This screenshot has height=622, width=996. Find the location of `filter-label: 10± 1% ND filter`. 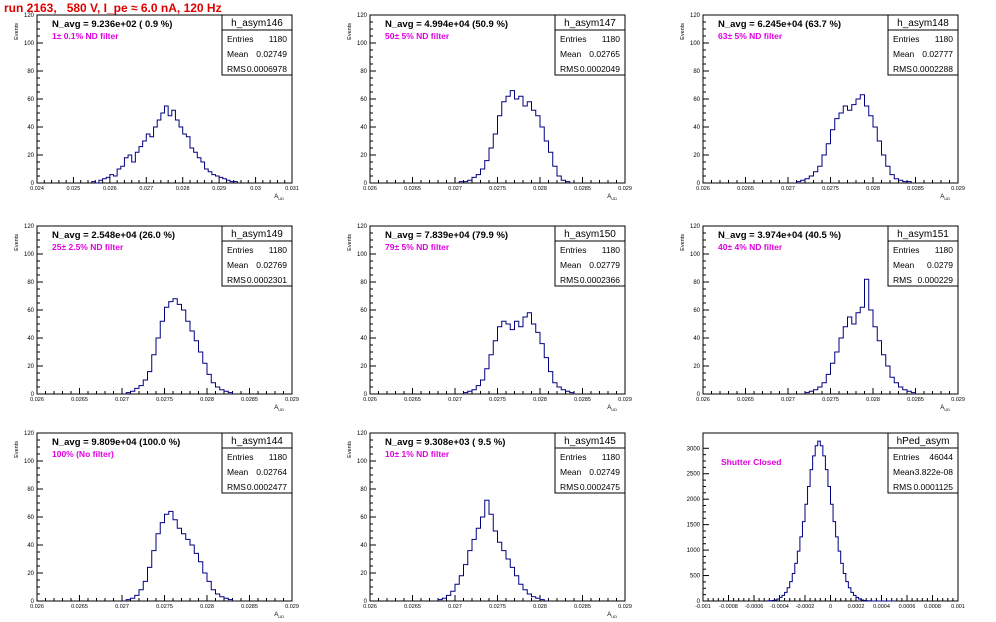

filter-label: 10± 1% ND filter is located at coordinates (417, 454).